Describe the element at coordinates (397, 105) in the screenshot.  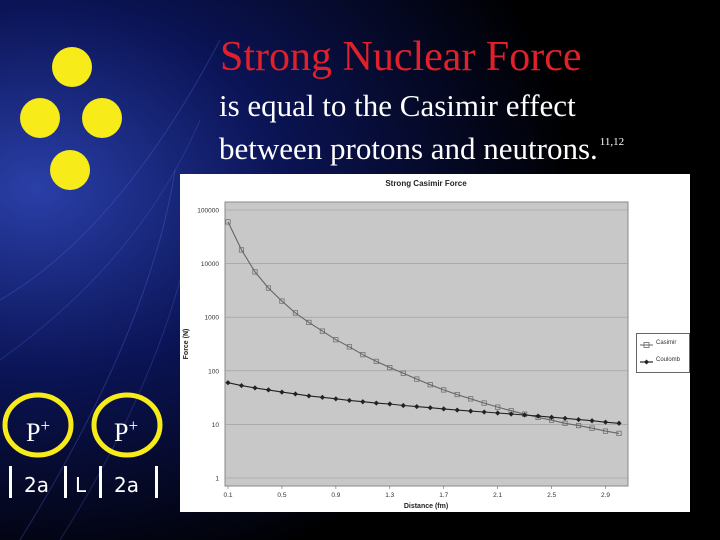
I see `subtitle-line-1: is equal to the Casimir effect` at that location.